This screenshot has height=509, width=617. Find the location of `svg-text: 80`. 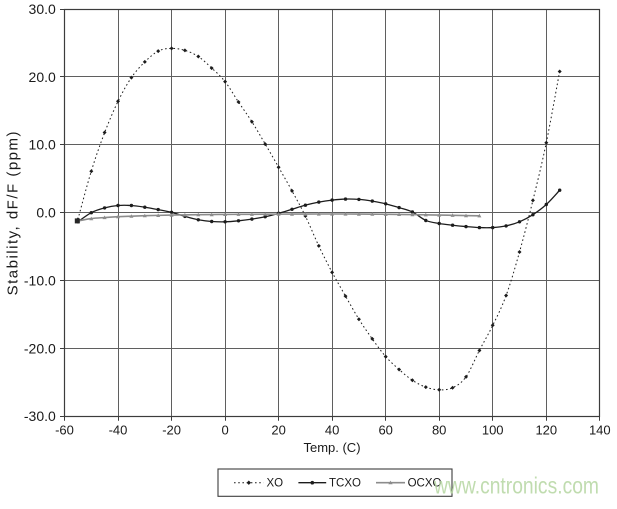

svg-text: 80 is located at coordinates (439, 430).